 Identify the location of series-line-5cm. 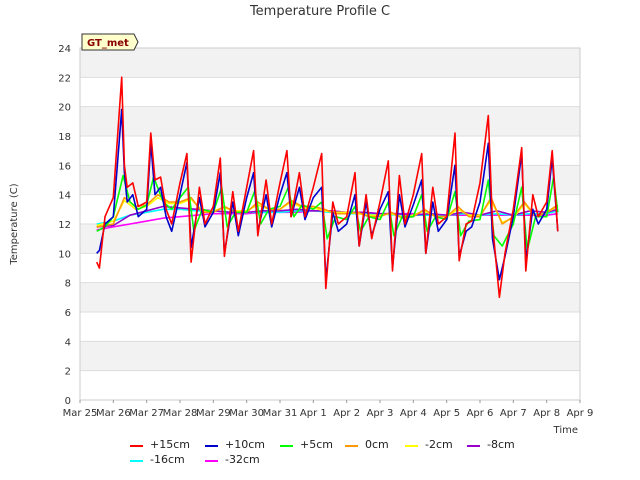
(327, 213).